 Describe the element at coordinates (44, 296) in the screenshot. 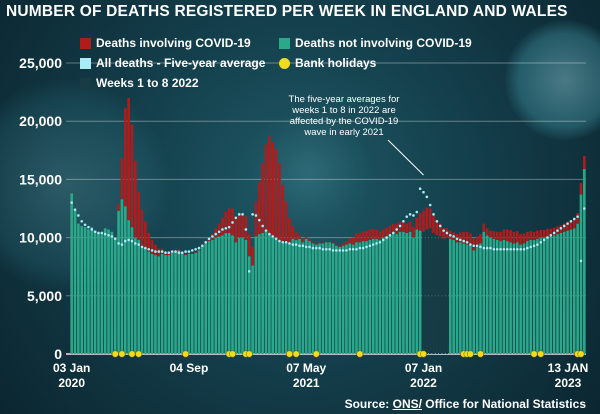

I see `y-tick-label: 5,000` at that location.